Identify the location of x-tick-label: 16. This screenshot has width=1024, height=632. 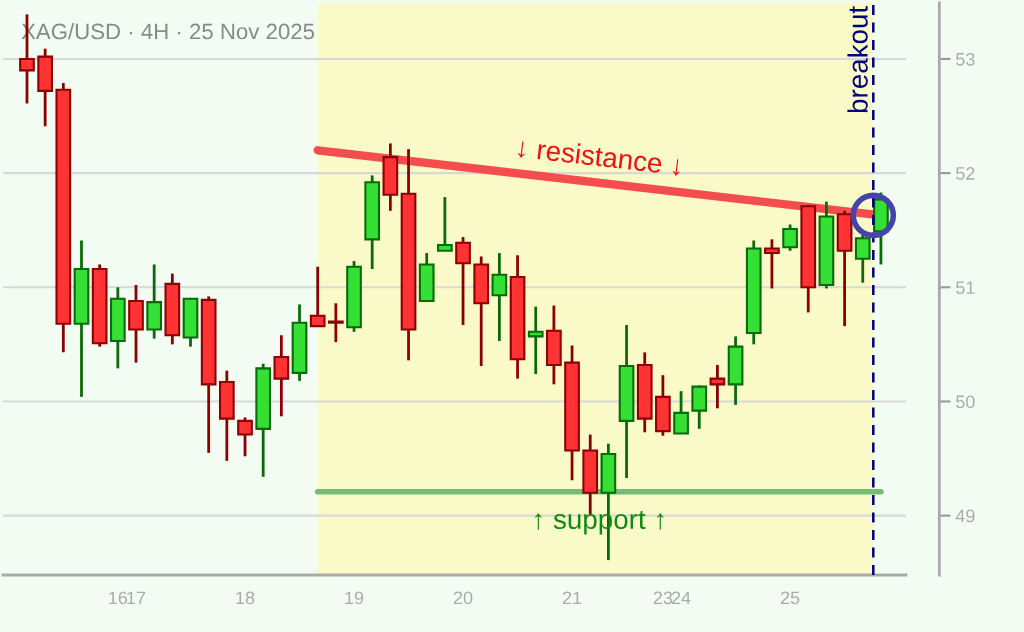
(118, 598).